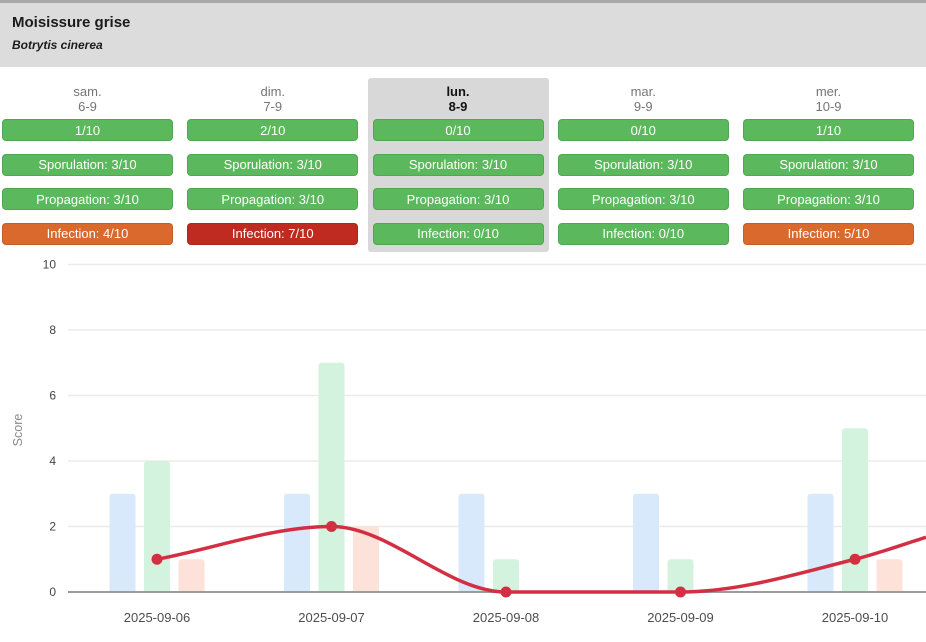 Image resolution: width=926 pixels, height=642 pixels. What do you see at coordinates (52, 330) in the screenshot?
I see `y-tick-label: 8` at bounding box center [52, 330].